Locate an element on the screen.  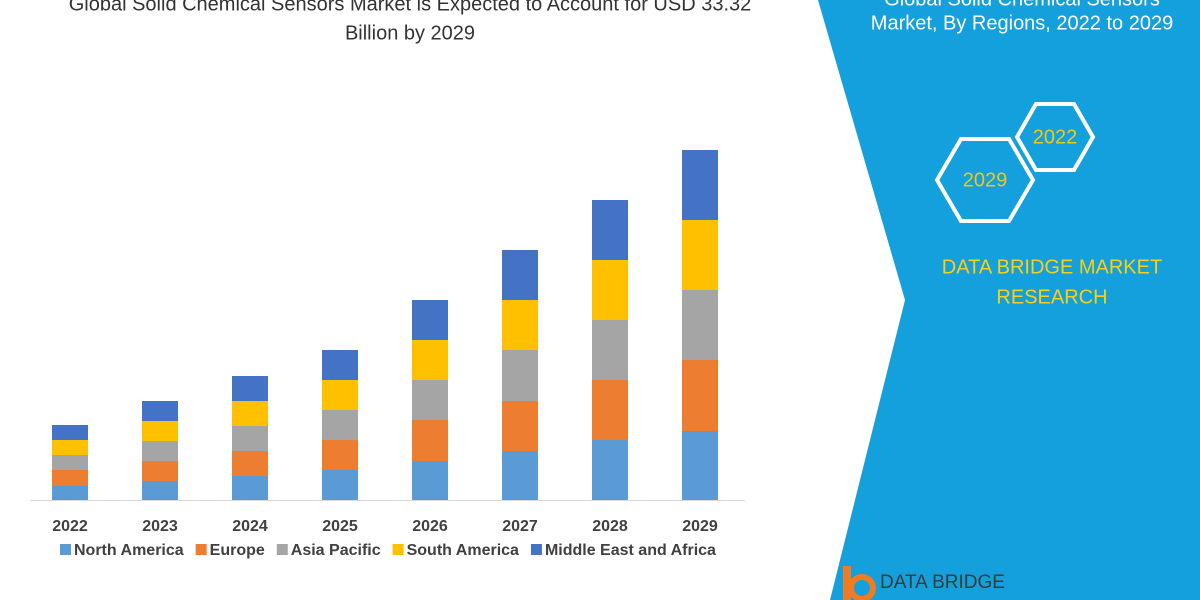
hexagon-label: 2022 is located at coordinates (1055, 137).